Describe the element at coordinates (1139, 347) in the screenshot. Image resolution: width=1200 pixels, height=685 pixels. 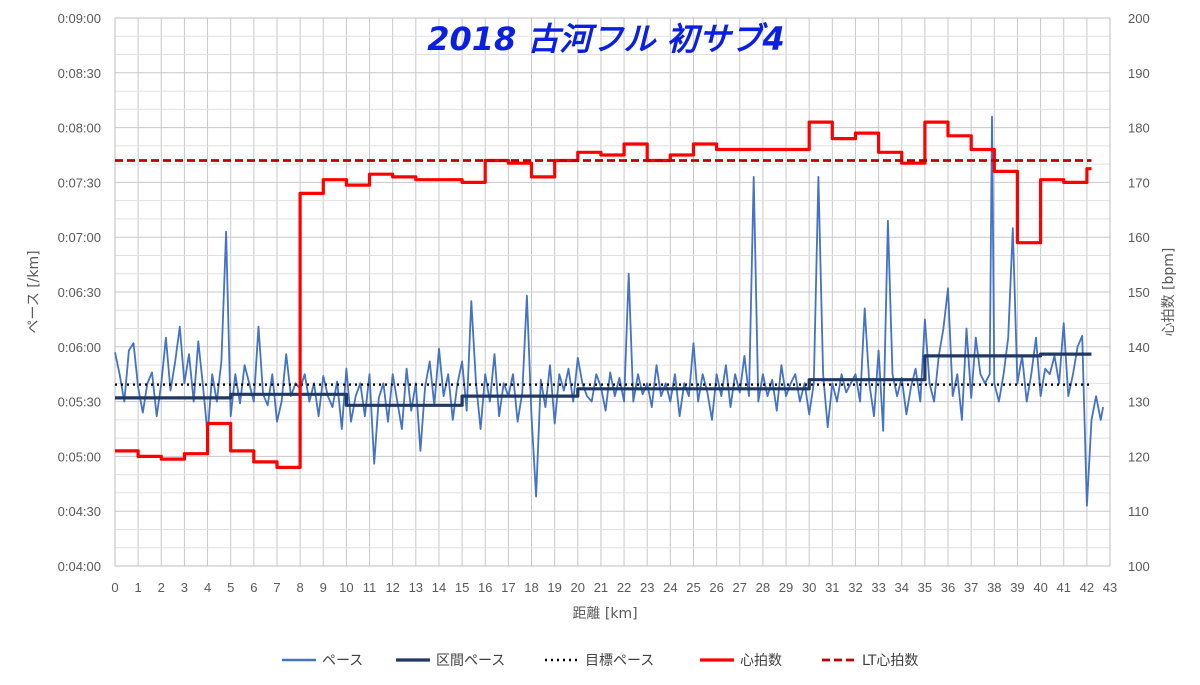
I see `y-right-tick-label: 140` at that location.